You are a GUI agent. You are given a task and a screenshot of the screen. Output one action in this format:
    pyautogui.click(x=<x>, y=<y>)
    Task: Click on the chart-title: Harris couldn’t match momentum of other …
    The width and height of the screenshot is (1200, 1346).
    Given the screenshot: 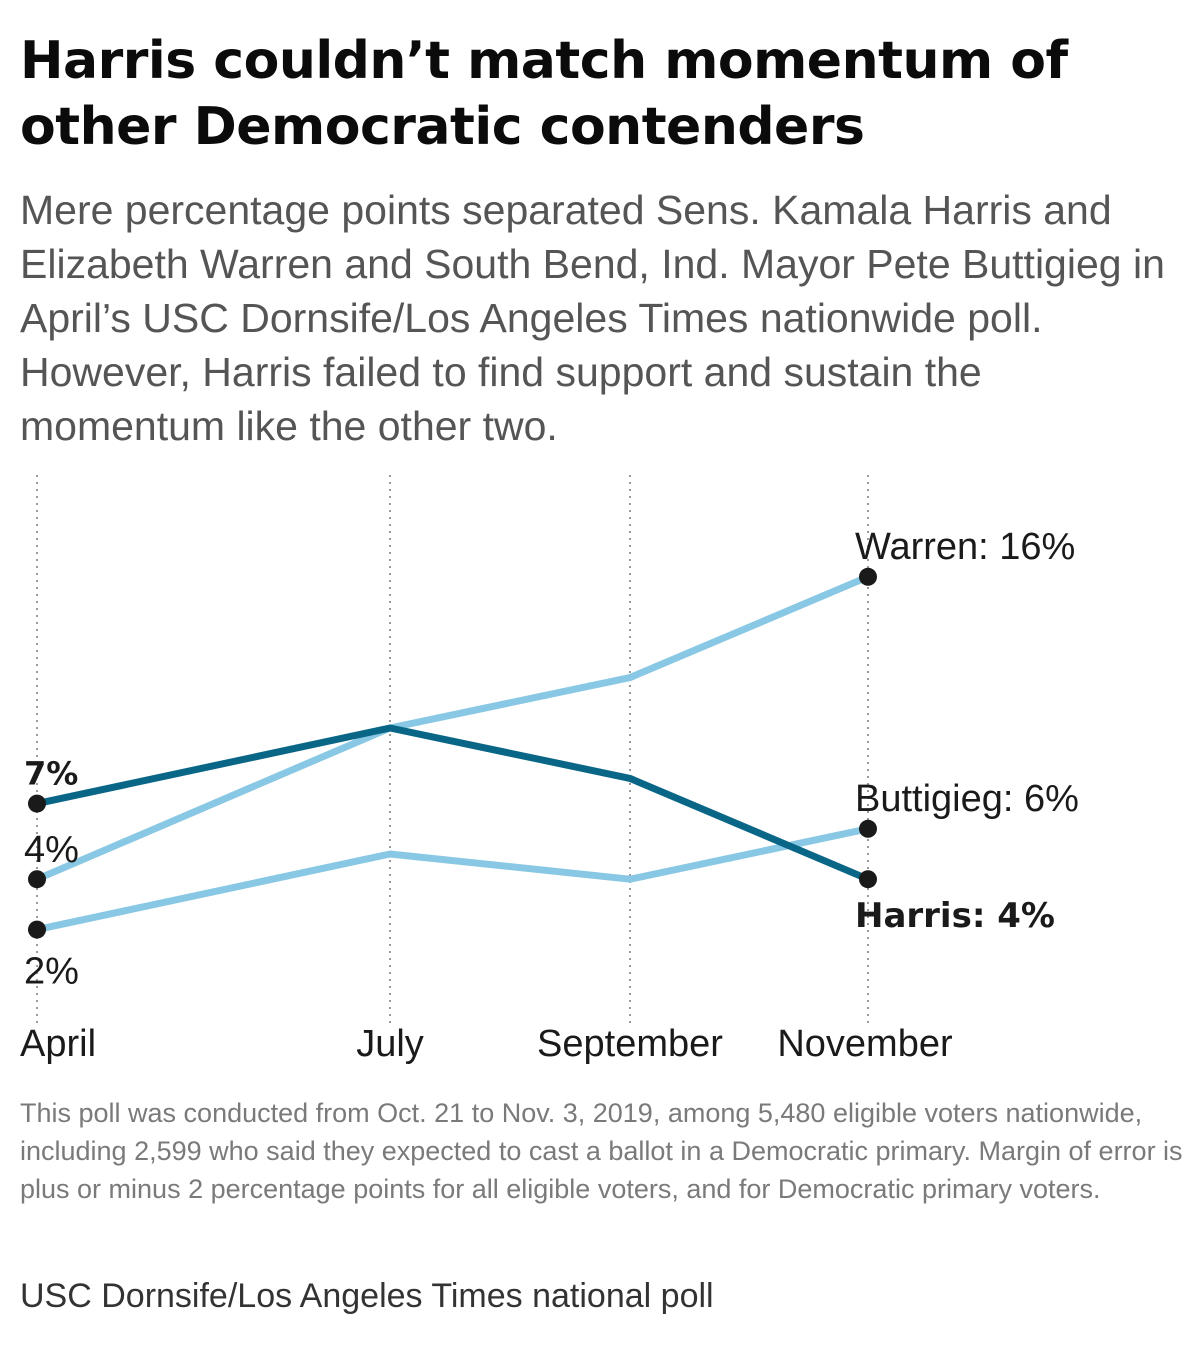 What is the action you would take?
    pyautogui.click(x=544, y=94)
    